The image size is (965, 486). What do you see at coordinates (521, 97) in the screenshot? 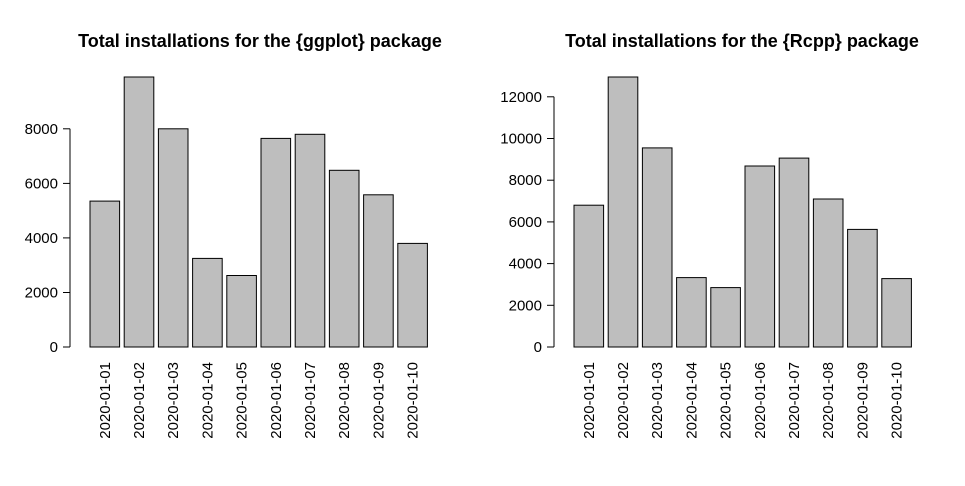
I see `y-tick-label: 12000` at bounding box center [521, 97].